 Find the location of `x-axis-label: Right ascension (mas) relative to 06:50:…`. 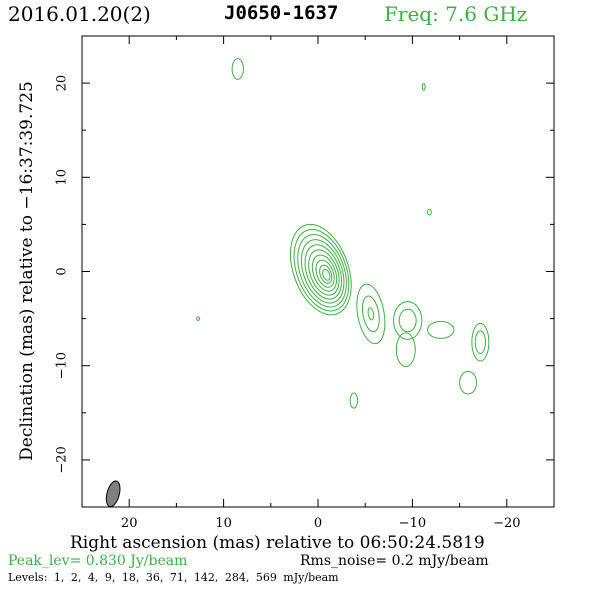

x-axis-label: Right ascension (mas) relative to 06:50:… is located at coordinates (277, 543).